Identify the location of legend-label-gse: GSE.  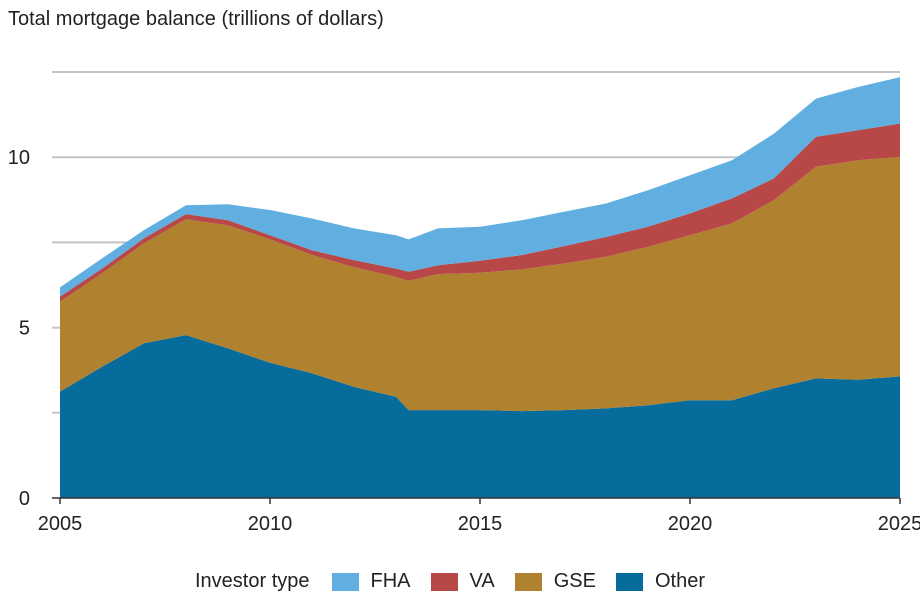
(574, 581).